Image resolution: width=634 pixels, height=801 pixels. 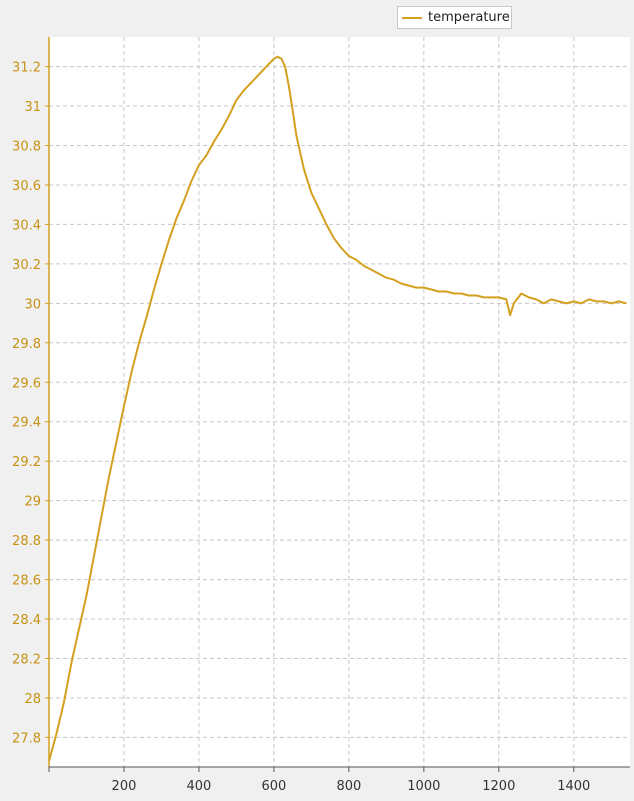 I want to click on y-tick-label: 28.6, so click(x=26, y=581).